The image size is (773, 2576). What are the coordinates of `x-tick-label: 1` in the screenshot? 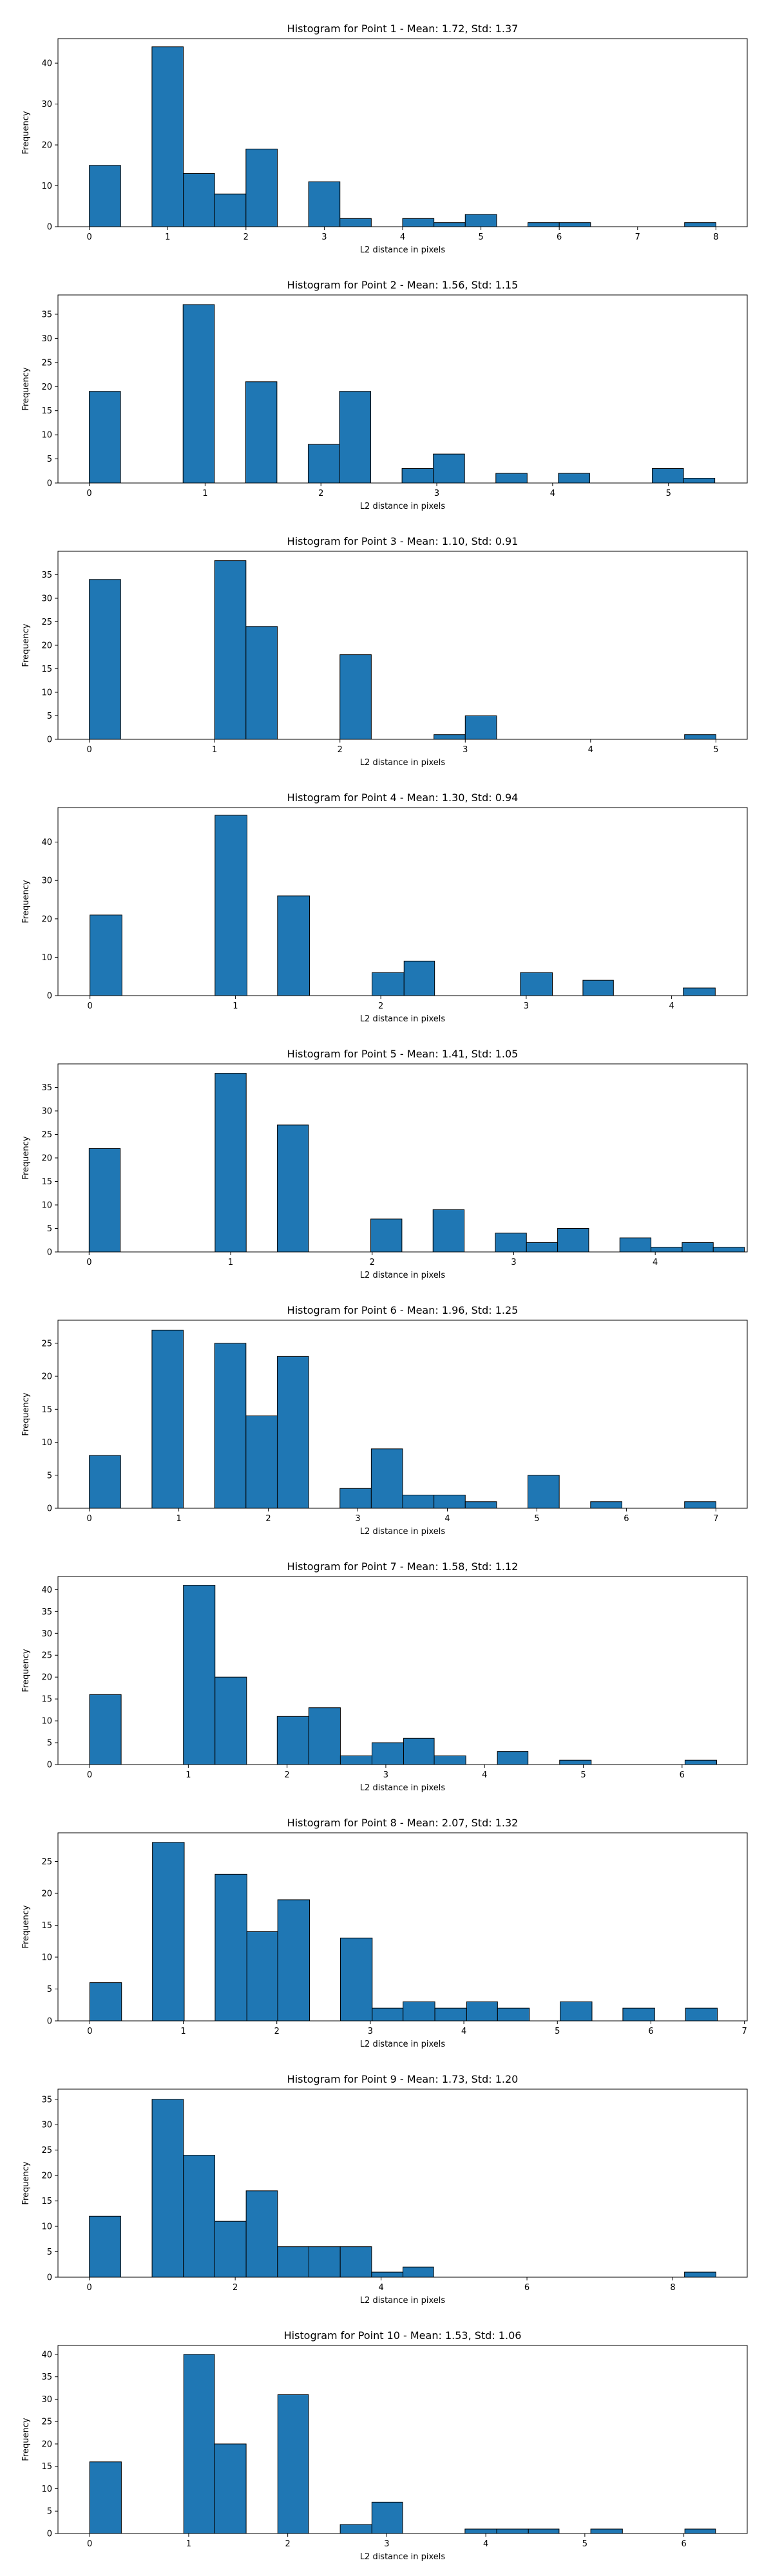 It's located at (230, 1262).